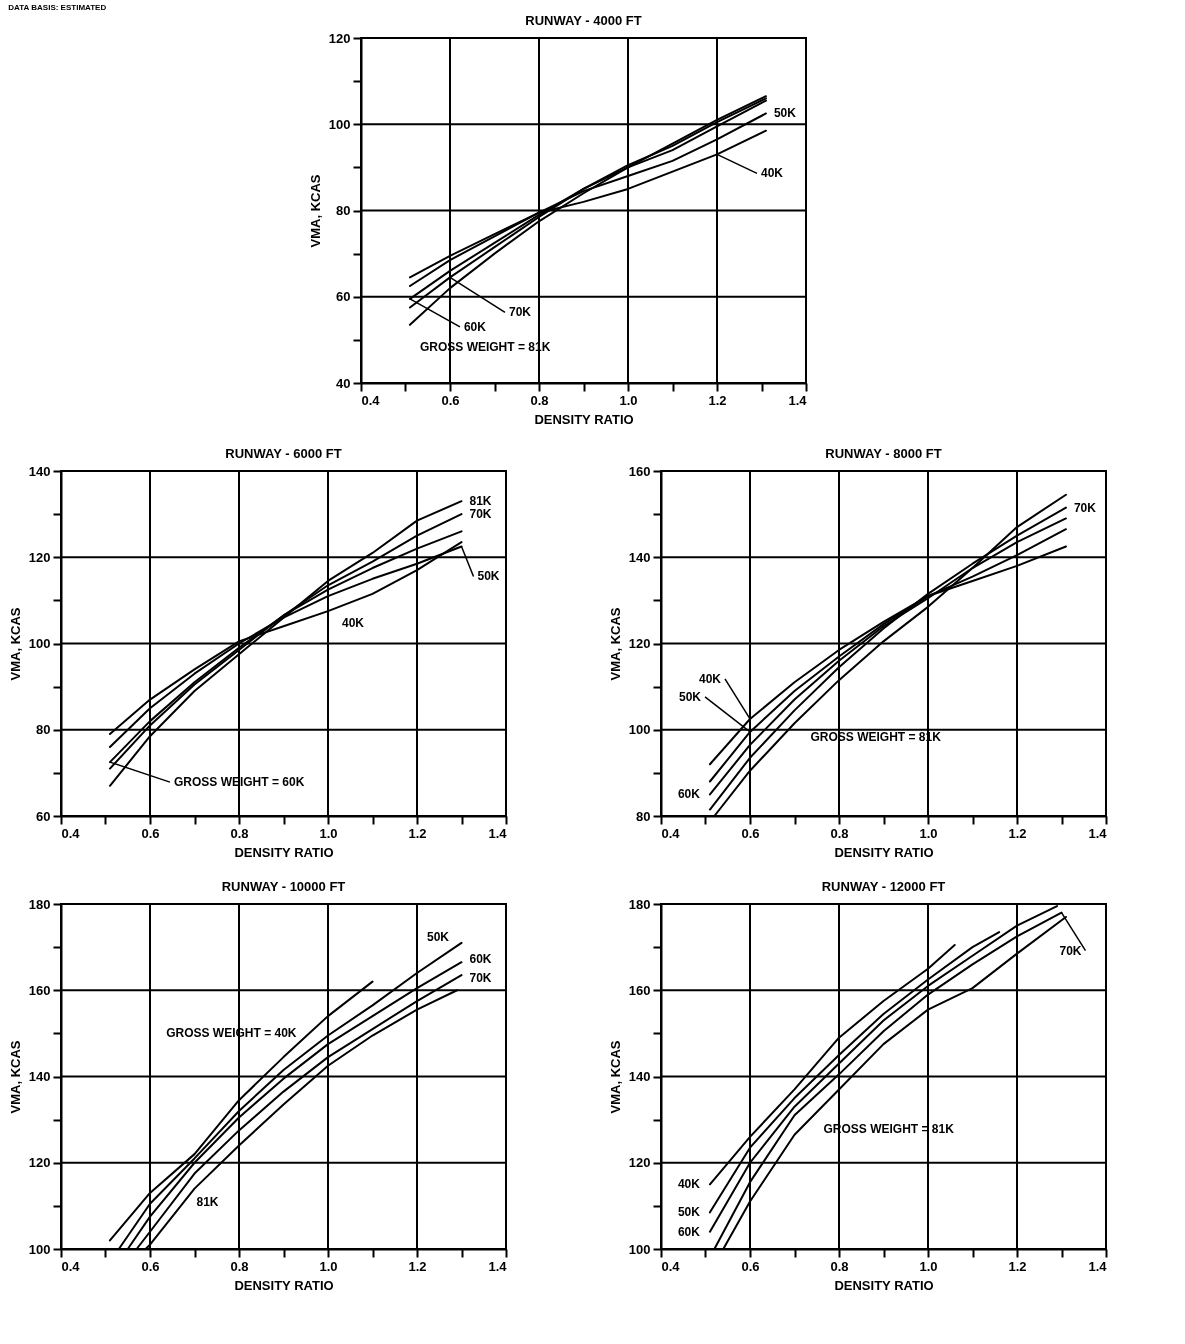  Describe the element at coordinates (283, 453) in the screenshot. I see `chart-title: RUNWAY - 6000 FT` at that location.